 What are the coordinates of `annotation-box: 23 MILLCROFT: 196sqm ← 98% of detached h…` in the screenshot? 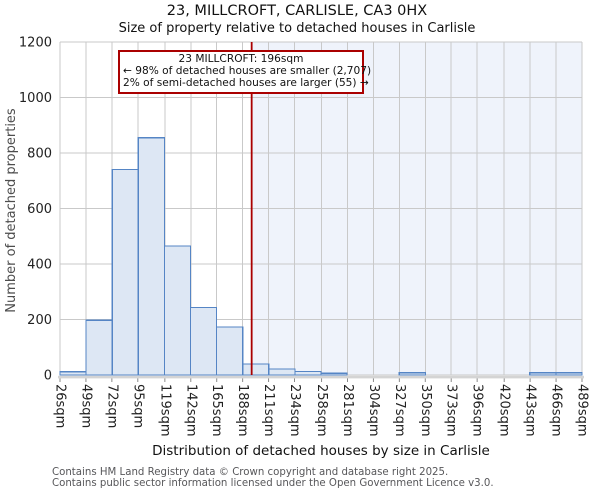 It's located at (245, 72).